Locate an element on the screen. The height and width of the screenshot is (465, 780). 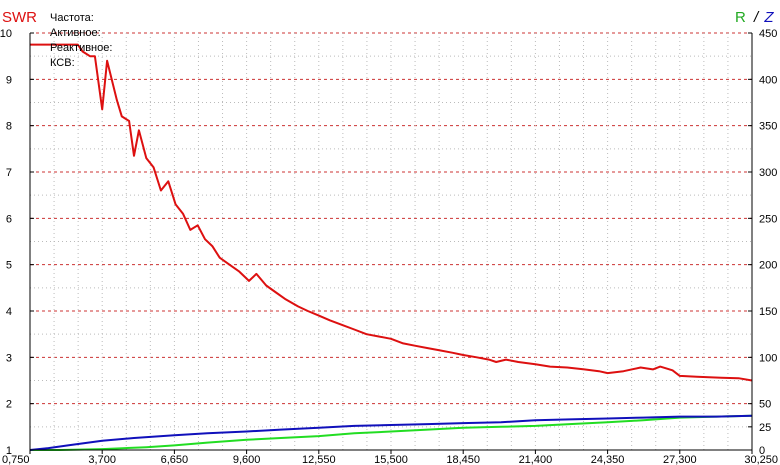
legend-frequency: Частота: is located at coordinates (72, 18).